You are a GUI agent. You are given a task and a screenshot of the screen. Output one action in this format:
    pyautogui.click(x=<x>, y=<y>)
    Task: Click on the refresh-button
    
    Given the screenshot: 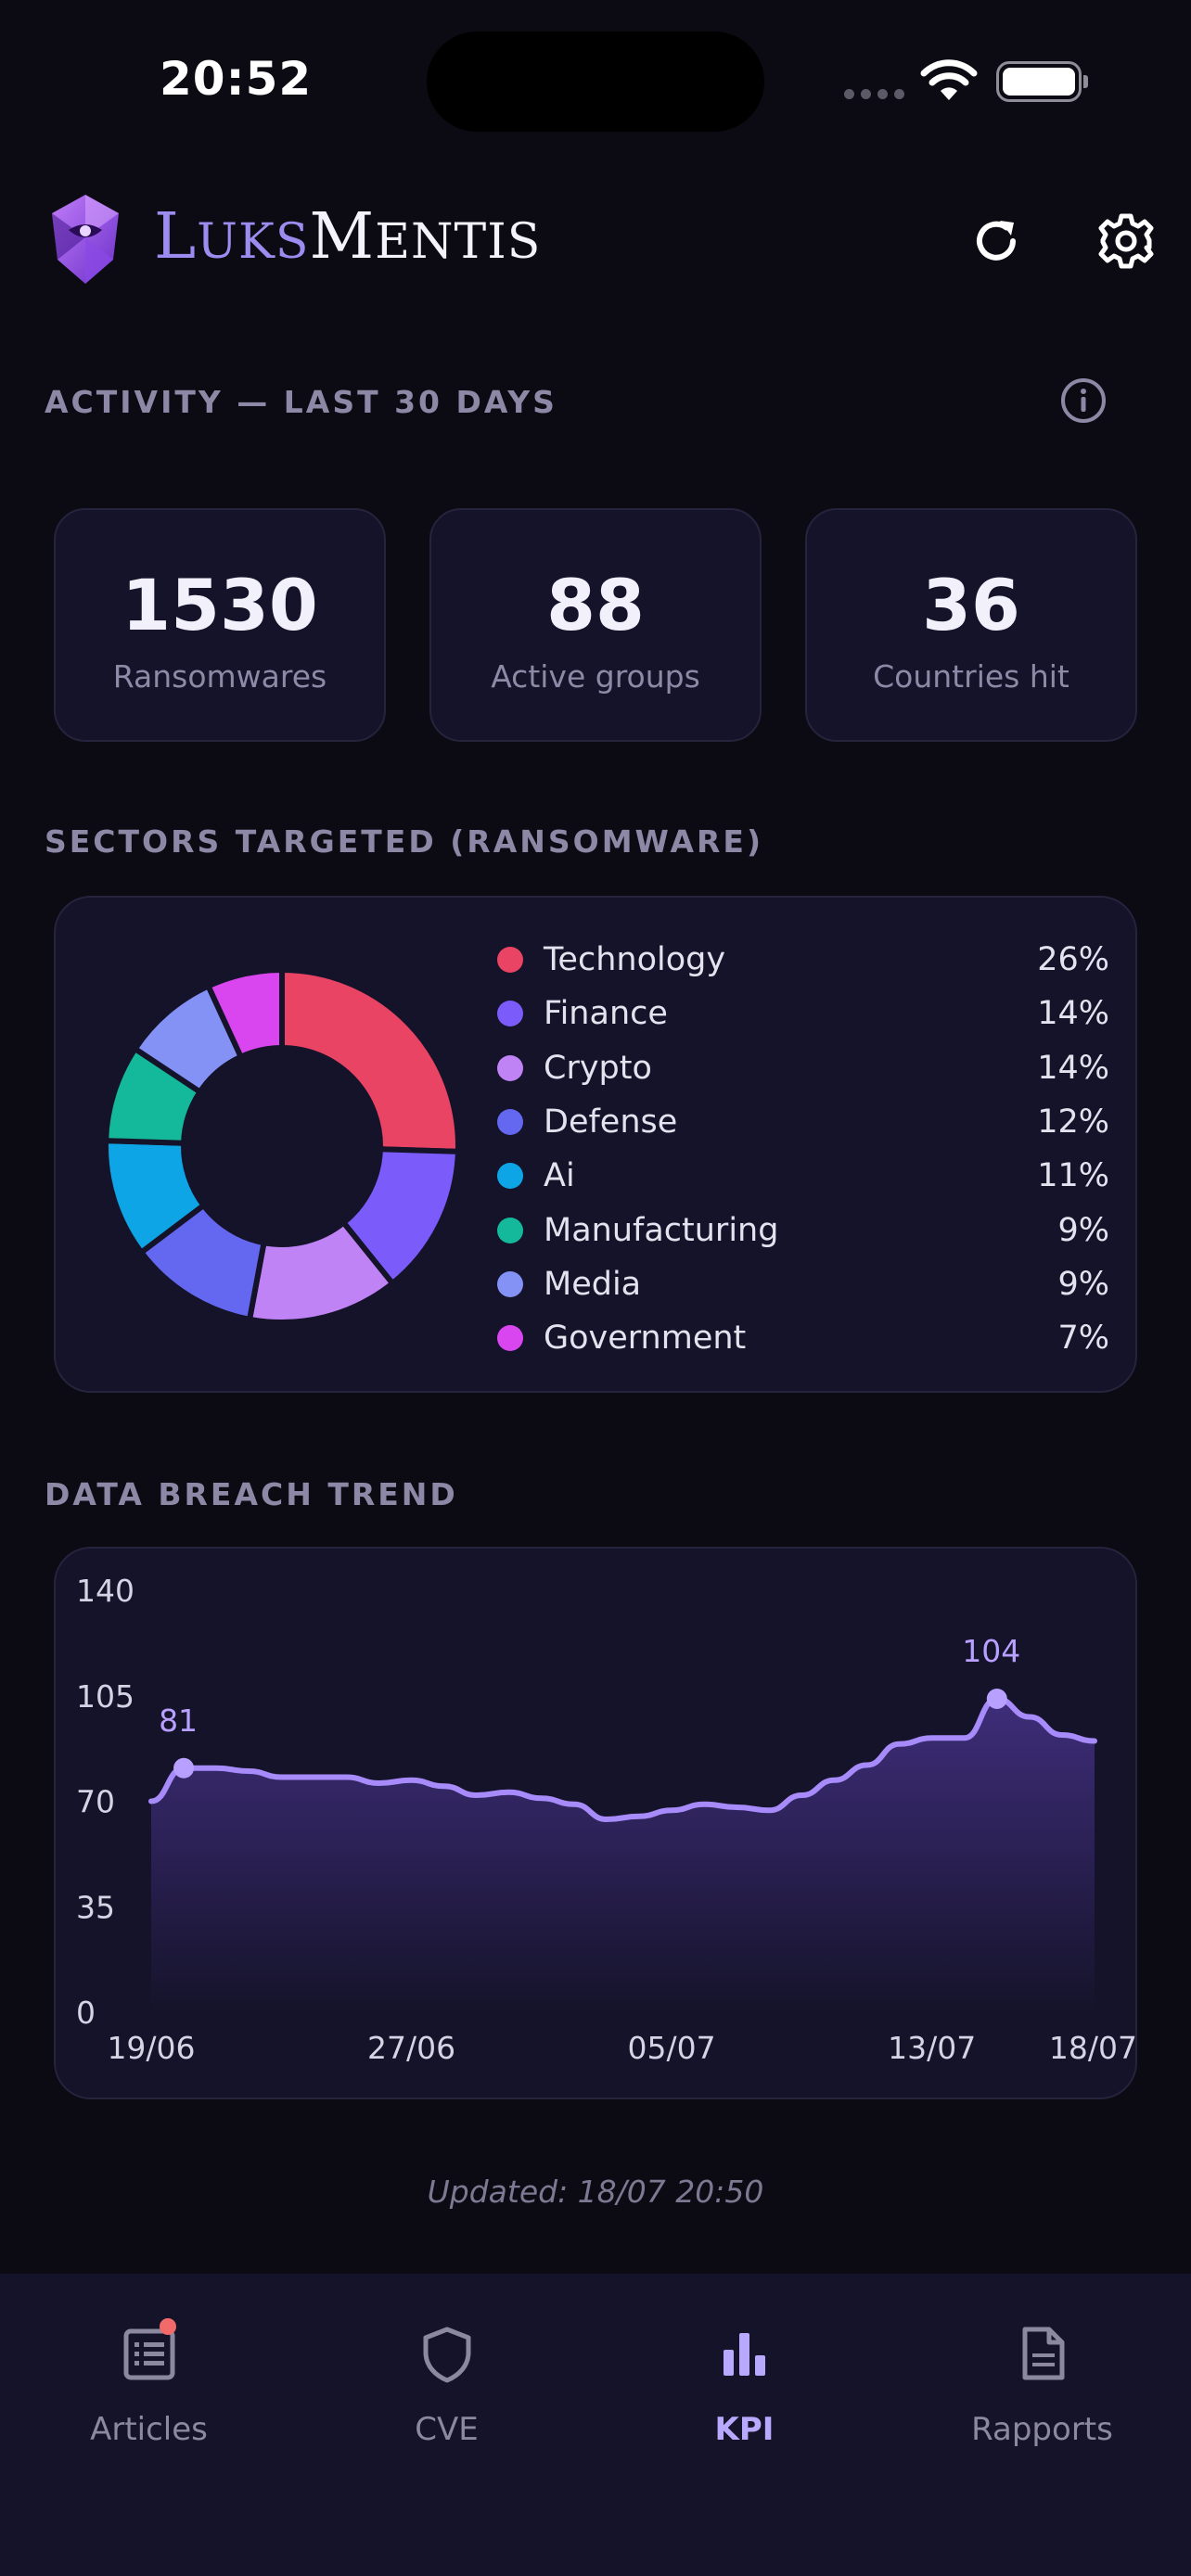 What is the action you would take?
    pyautogui.click(x=996, y=241)
    